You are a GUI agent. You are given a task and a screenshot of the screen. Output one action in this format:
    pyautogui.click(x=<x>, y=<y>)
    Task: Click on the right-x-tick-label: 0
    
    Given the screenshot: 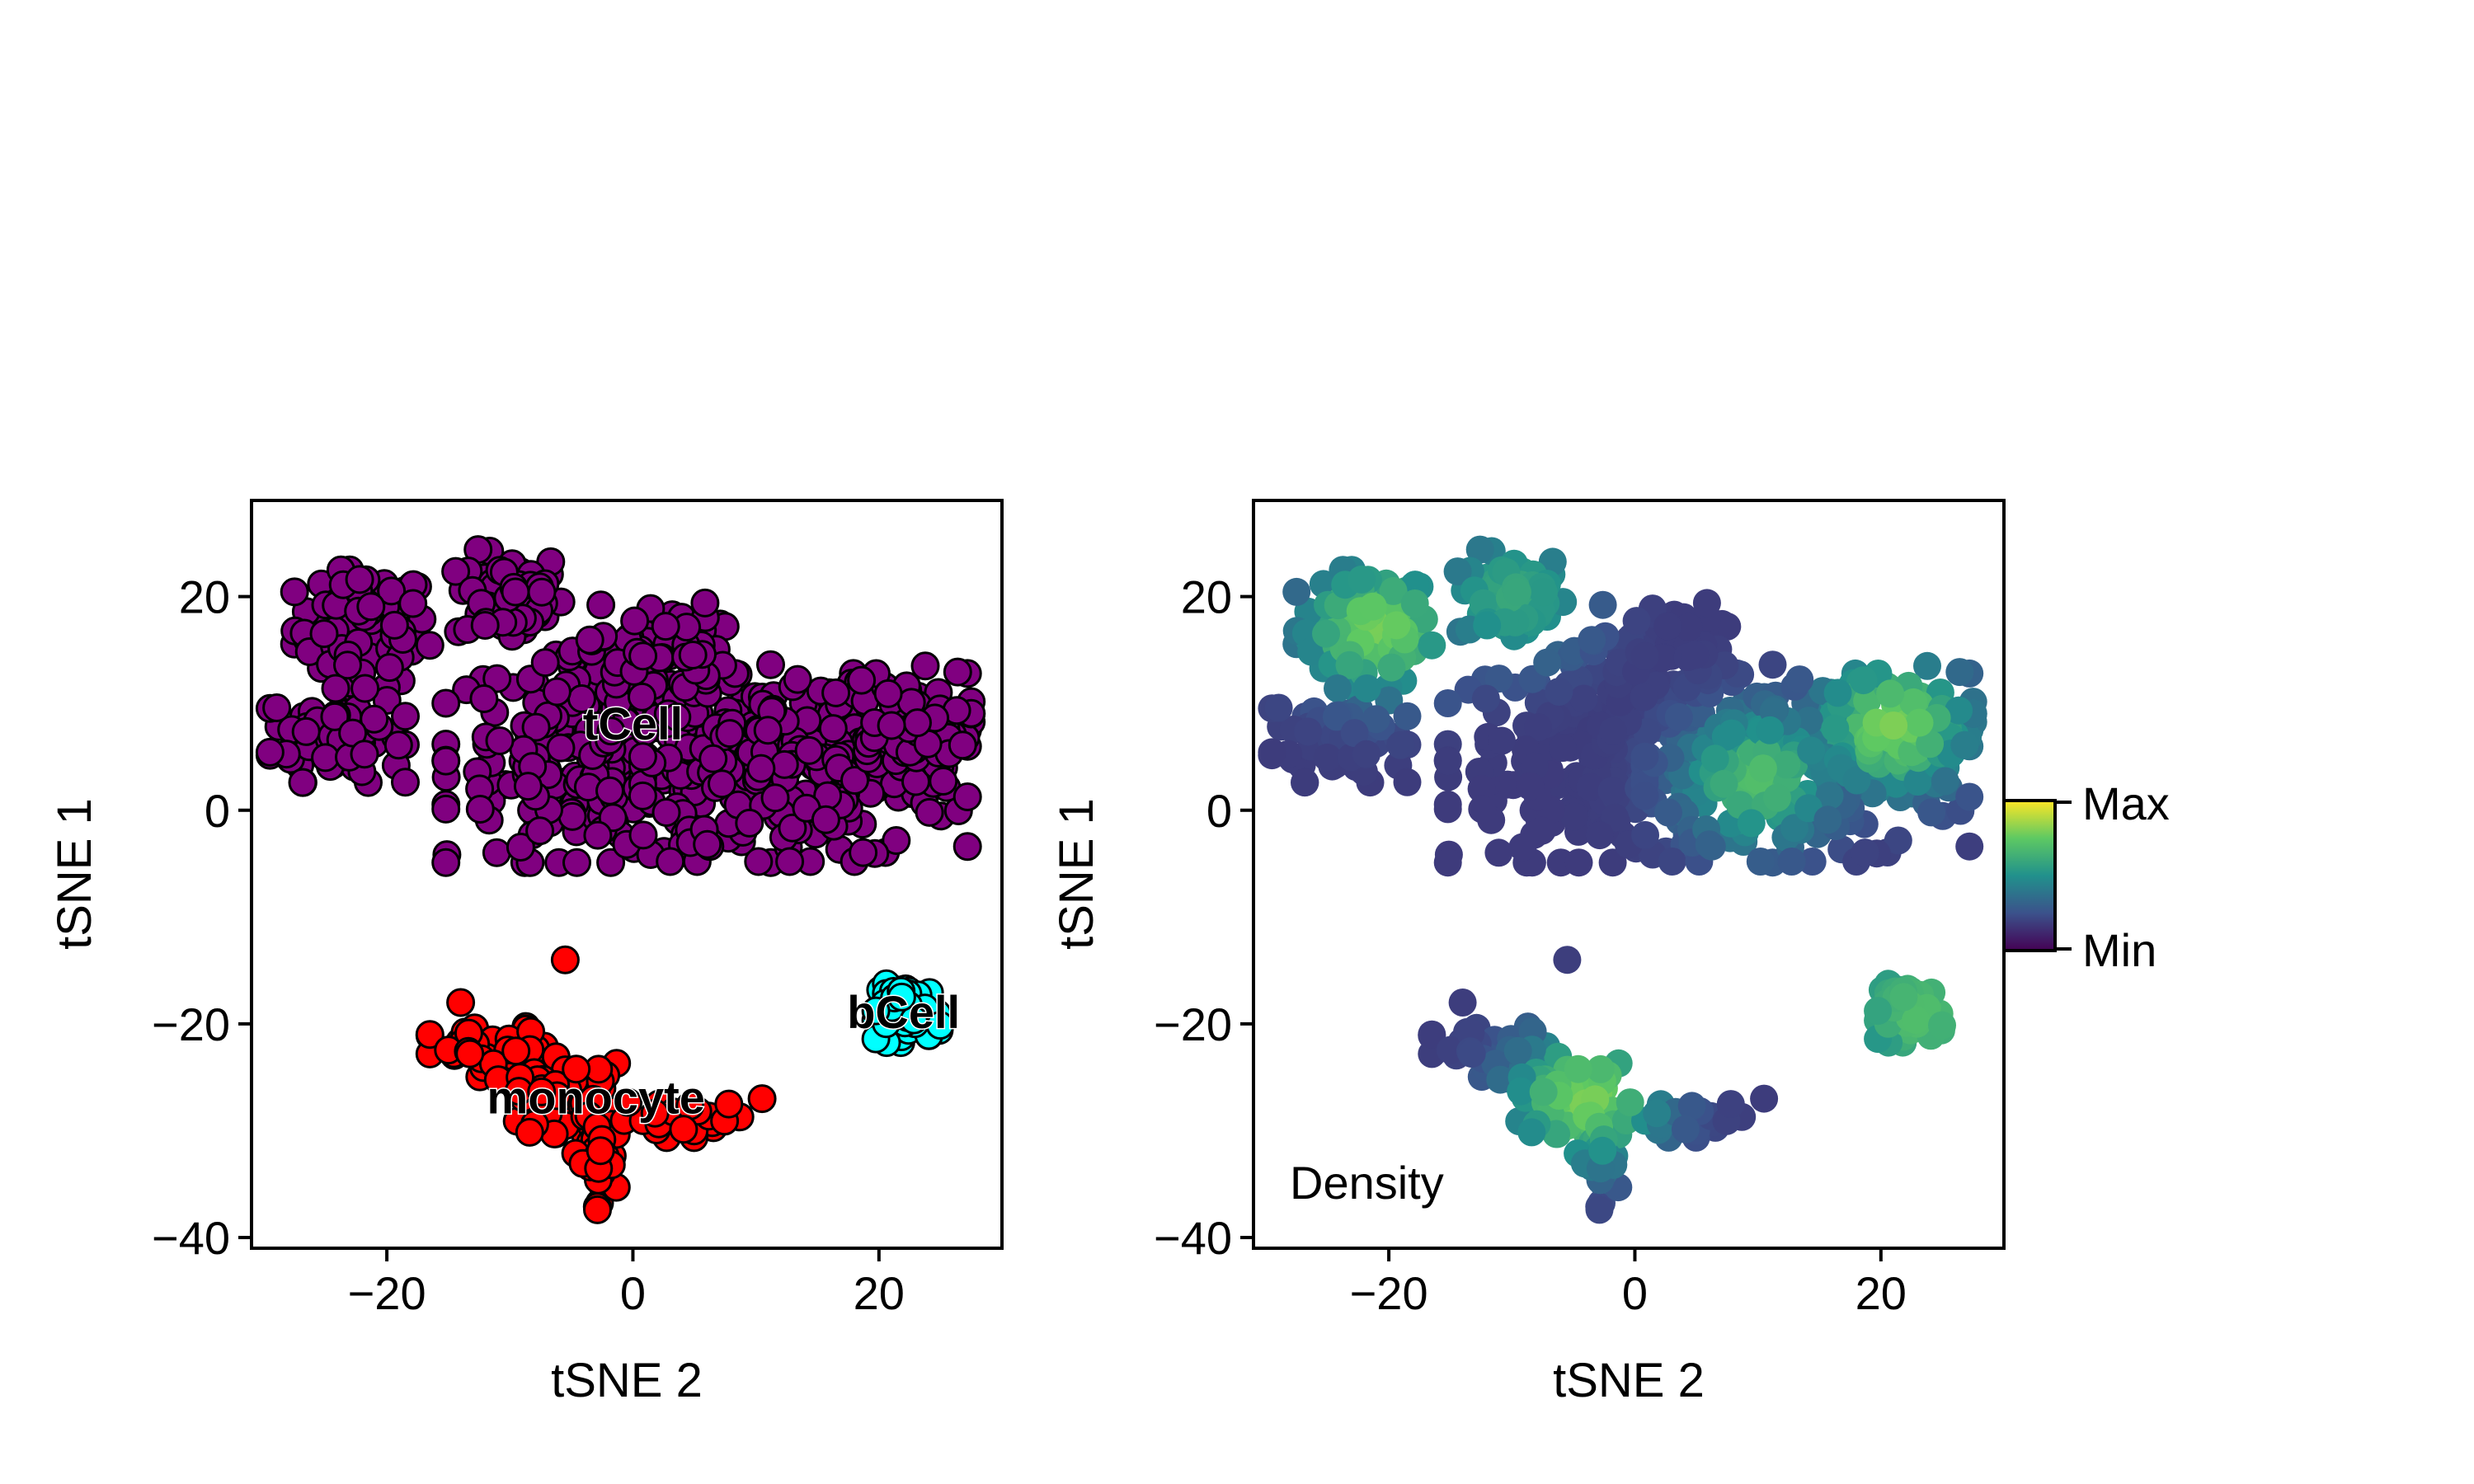 What is the action you would take?
    pyautogui.click(x=1635, y=1293)
    